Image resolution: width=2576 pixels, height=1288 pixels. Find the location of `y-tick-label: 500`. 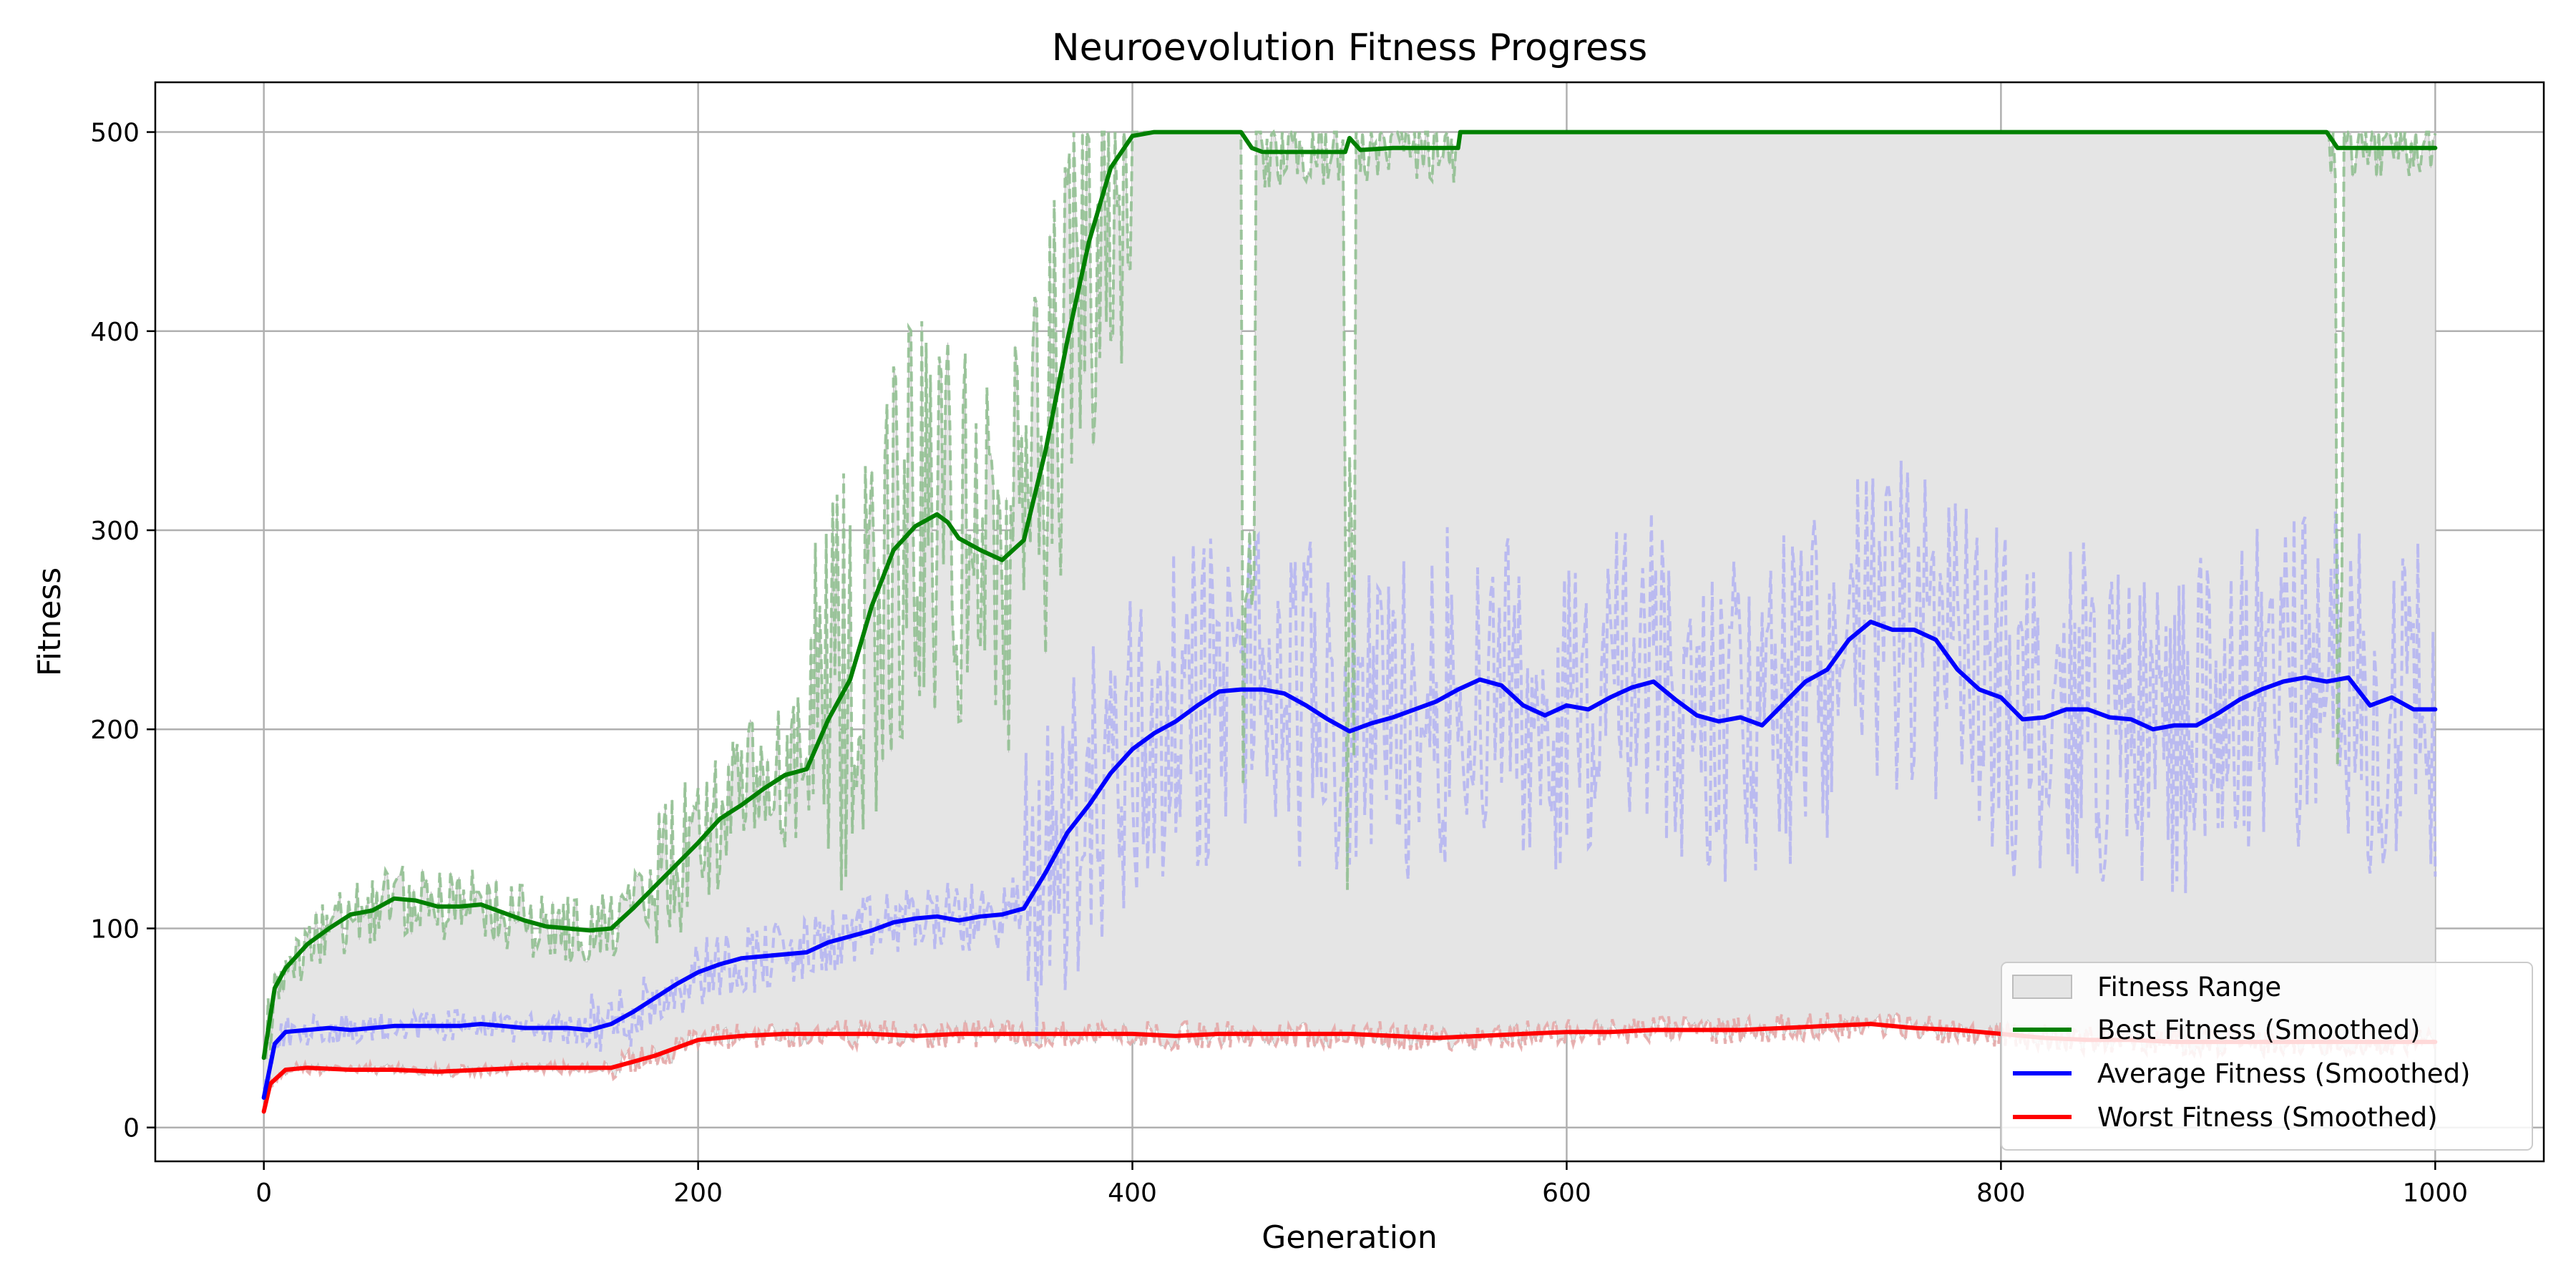

y-tick-label: 500 is located at coordinates (115, 133).